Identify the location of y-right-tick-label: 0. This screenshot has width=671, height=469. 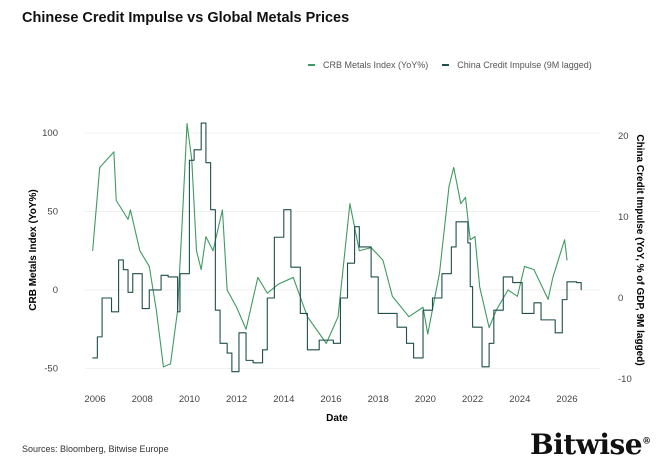
(620, 298).